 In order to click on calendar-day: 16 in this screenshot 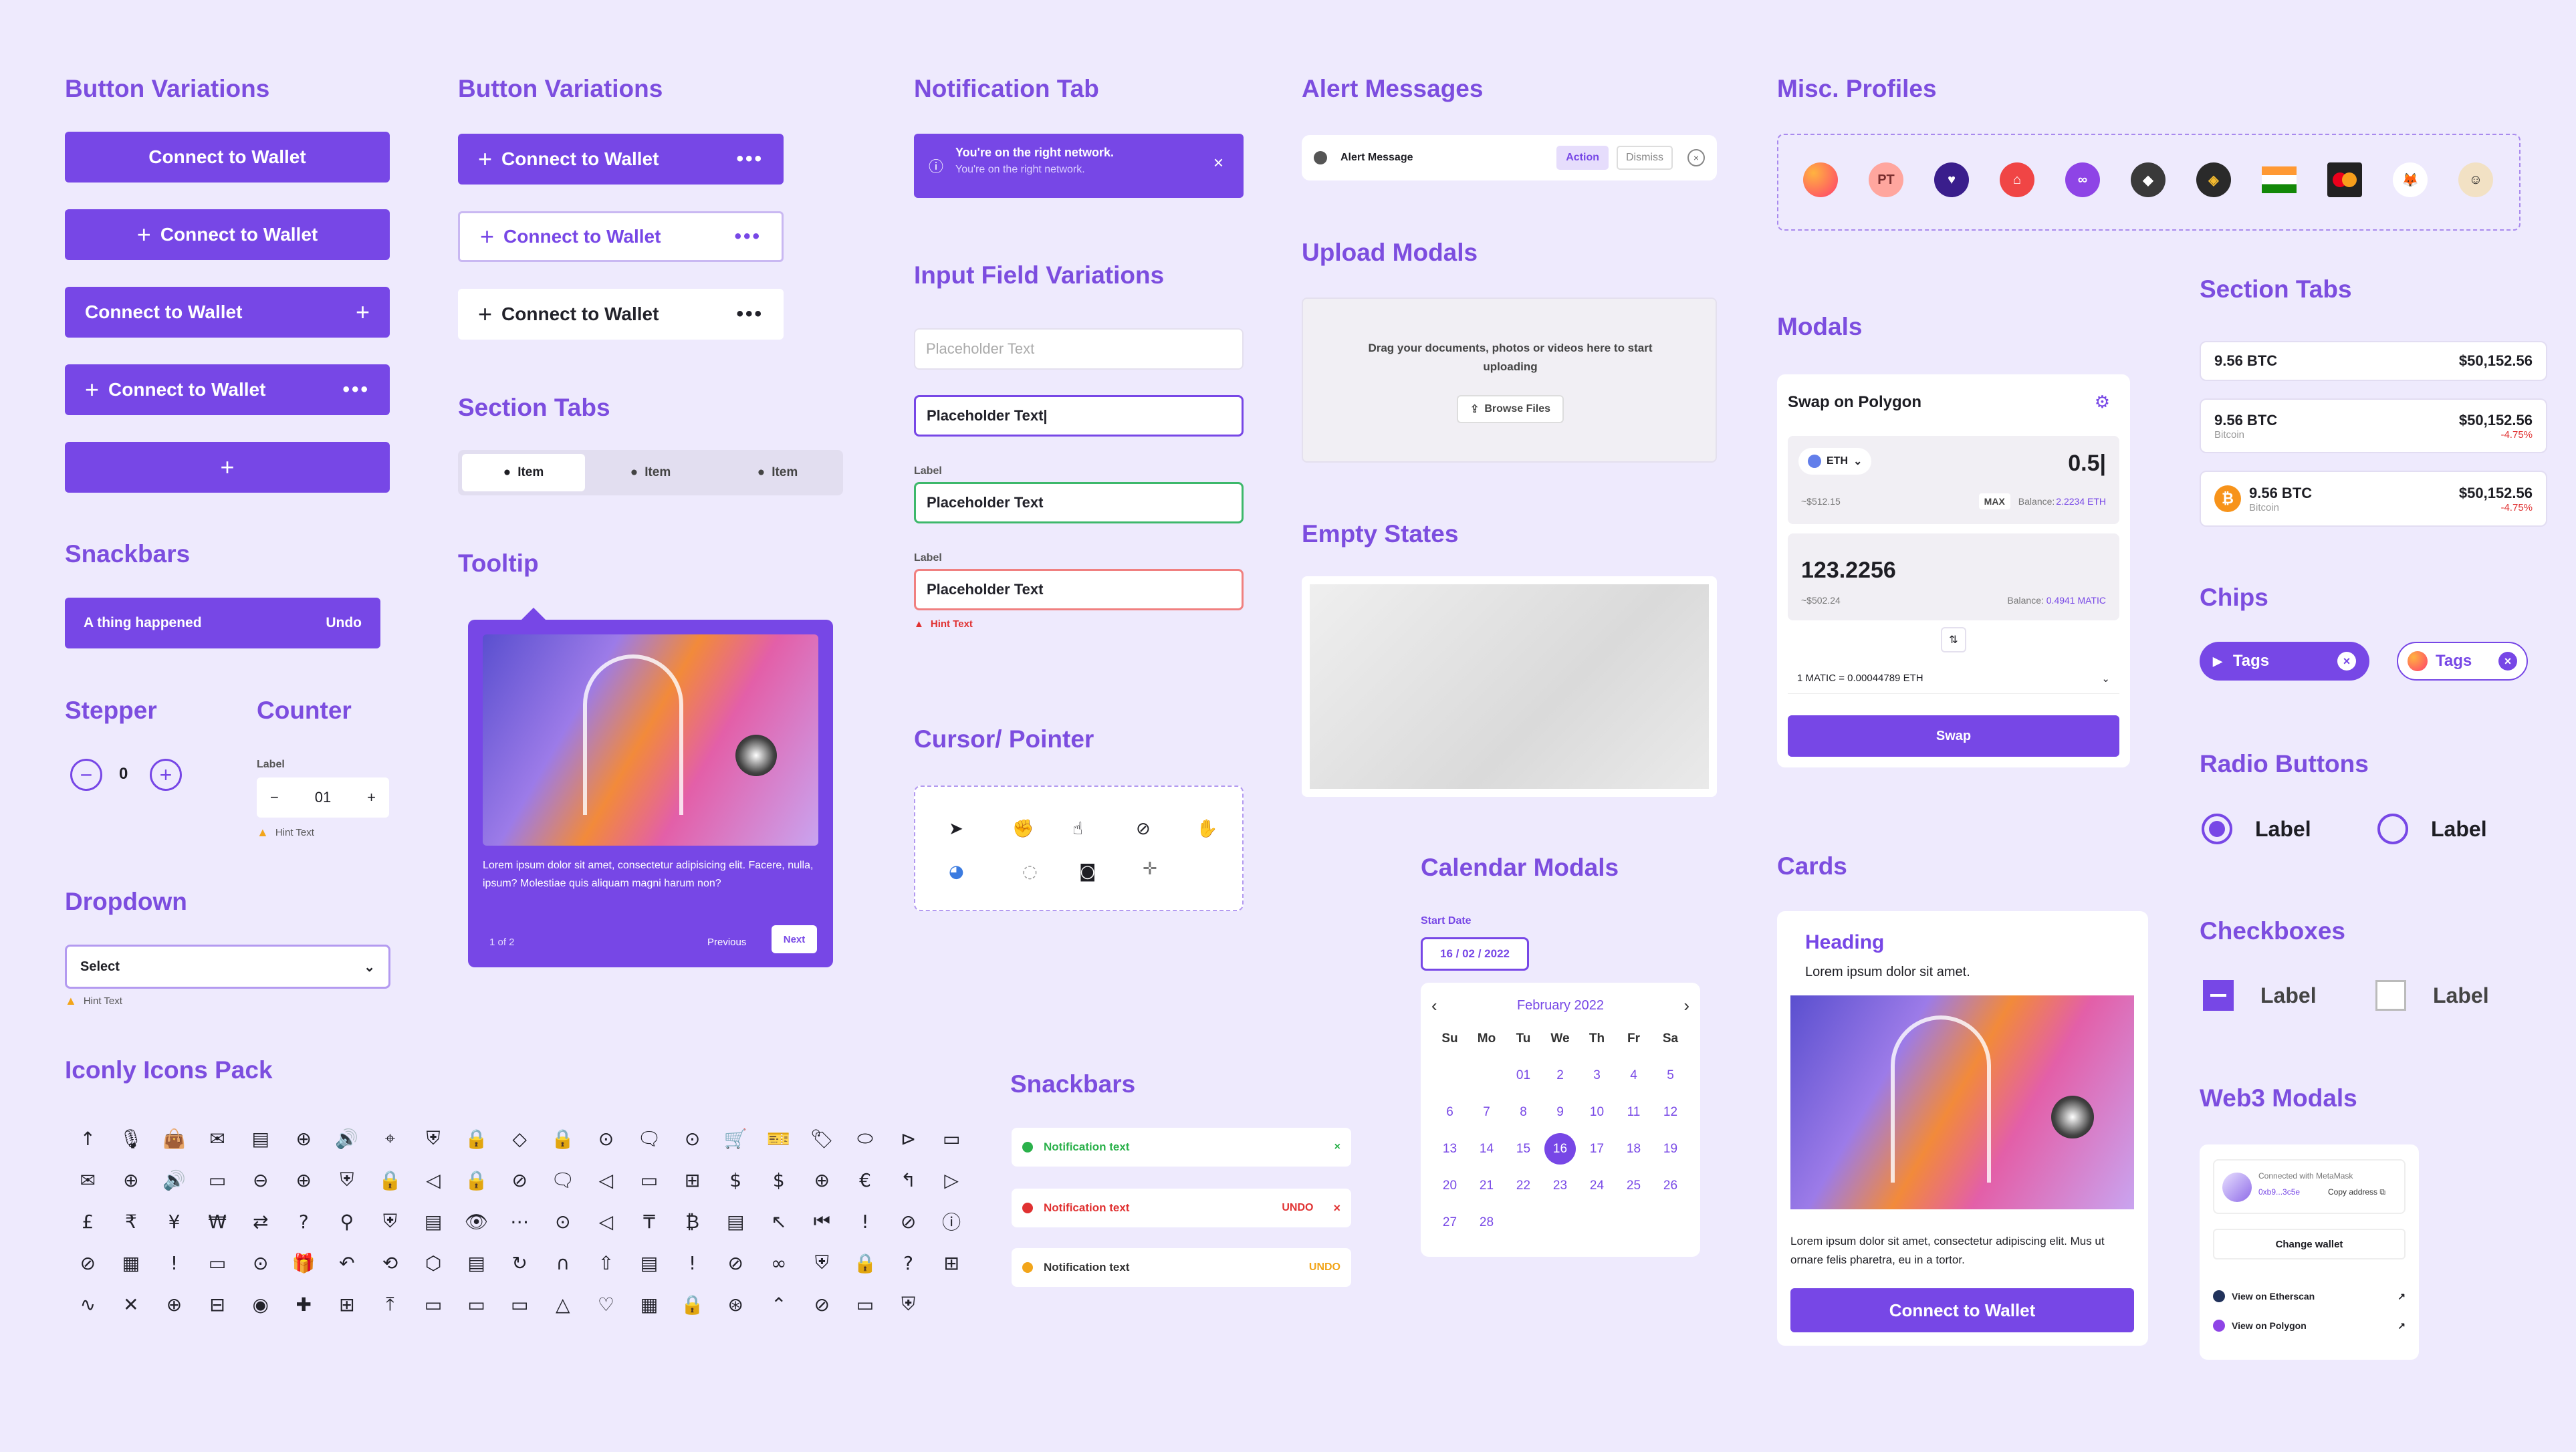, I will do `click(1560, 1149)`.